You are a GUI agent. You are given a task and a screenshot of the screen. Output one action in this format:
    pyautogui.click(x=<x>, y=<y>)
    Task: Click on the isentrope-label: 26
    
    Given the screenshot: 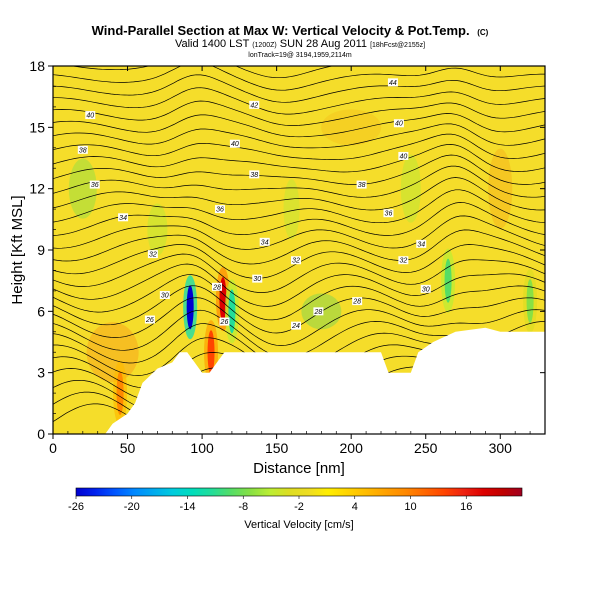 What is the action you would take?
    pyautogui.click(x=149, y=320)
    